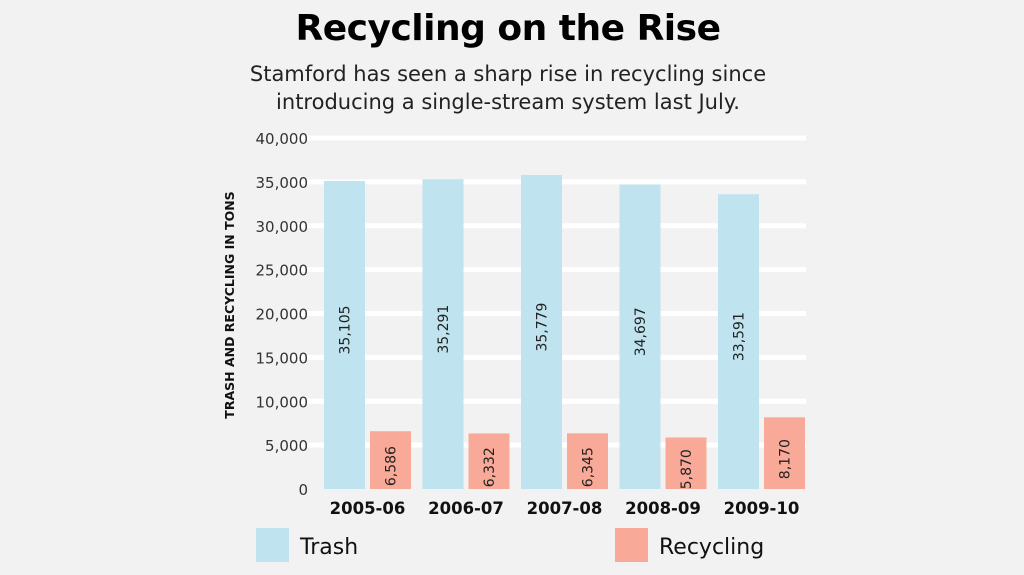  Describe the element at coordinates (282, 358) in the screenshot. I see `y-tick-label: 15,000` at that location.